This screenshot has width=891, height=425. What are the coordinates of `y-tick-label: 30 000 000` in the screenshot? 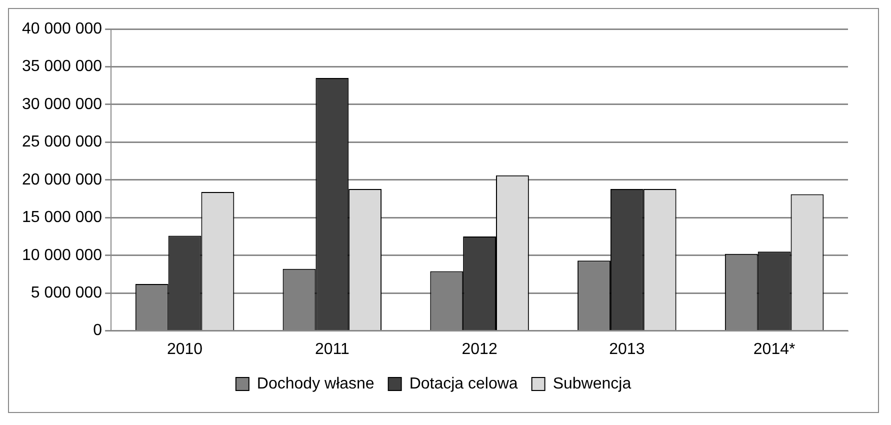 It's located at (62, 104).